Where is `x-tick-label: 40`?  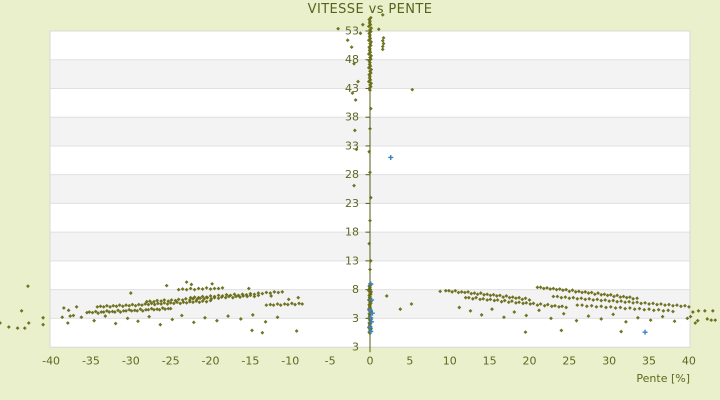 x-tick-label: 40 is located at coordinates (689, 361).